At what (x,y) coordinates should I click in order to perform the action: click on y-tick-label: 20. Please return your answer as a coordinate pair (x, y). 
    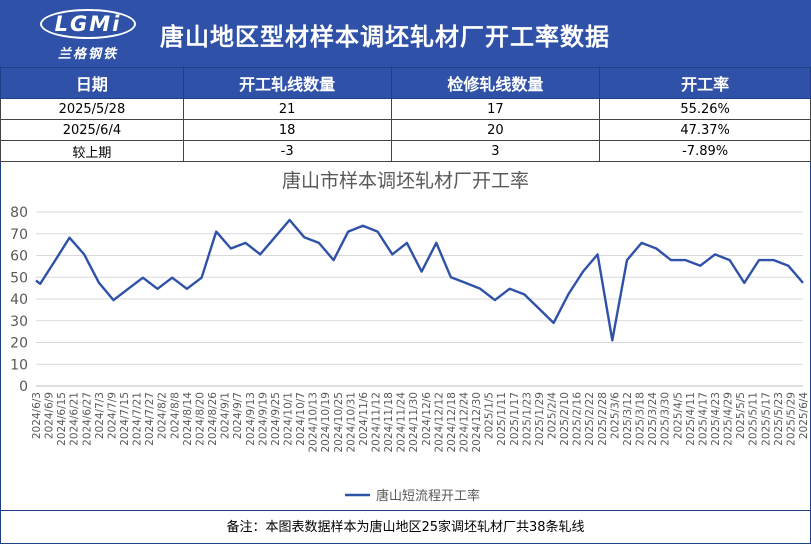
    Looking at the image, I should click on (19, 344).